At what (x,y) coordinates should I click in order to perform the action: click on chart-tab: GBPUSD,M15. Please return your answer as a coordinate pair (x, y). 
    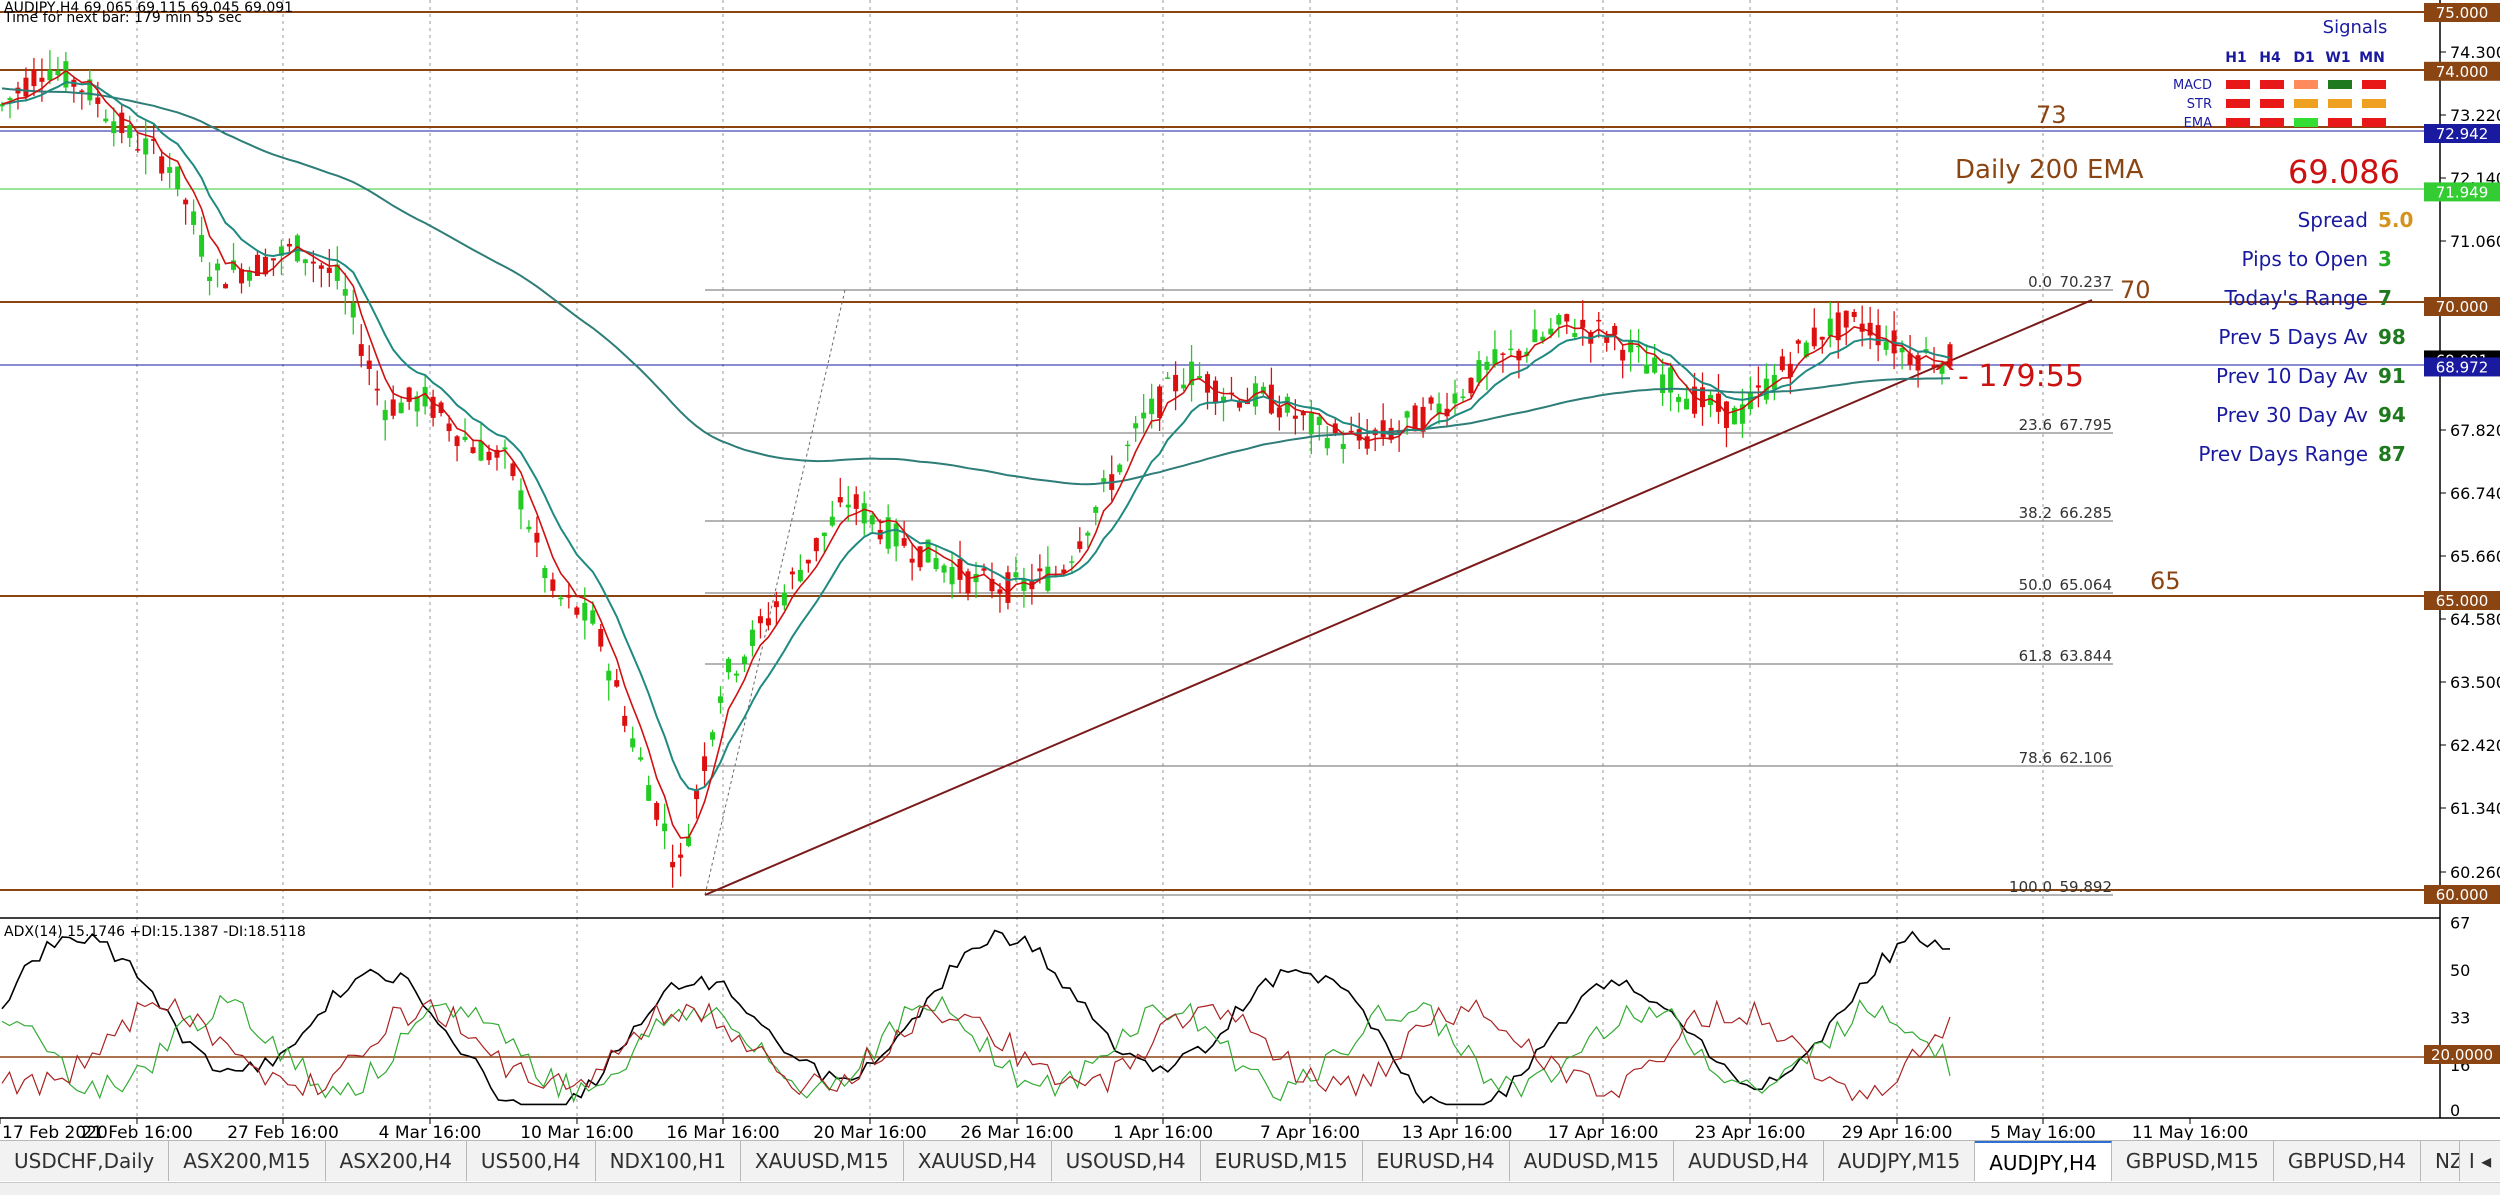
    Looking at the image, I should click on (2192, 1161).